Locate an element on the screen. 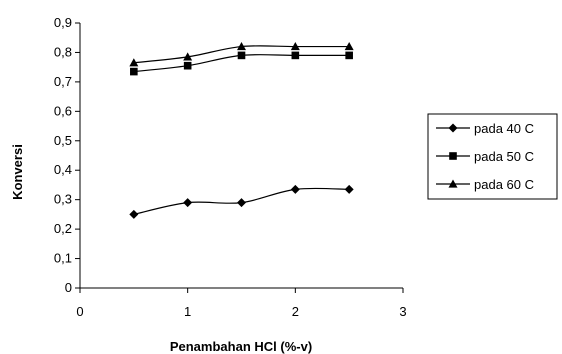 This screenshot has width=562, height=354. legend-marker-diamond is located at coordinates (453, 128).